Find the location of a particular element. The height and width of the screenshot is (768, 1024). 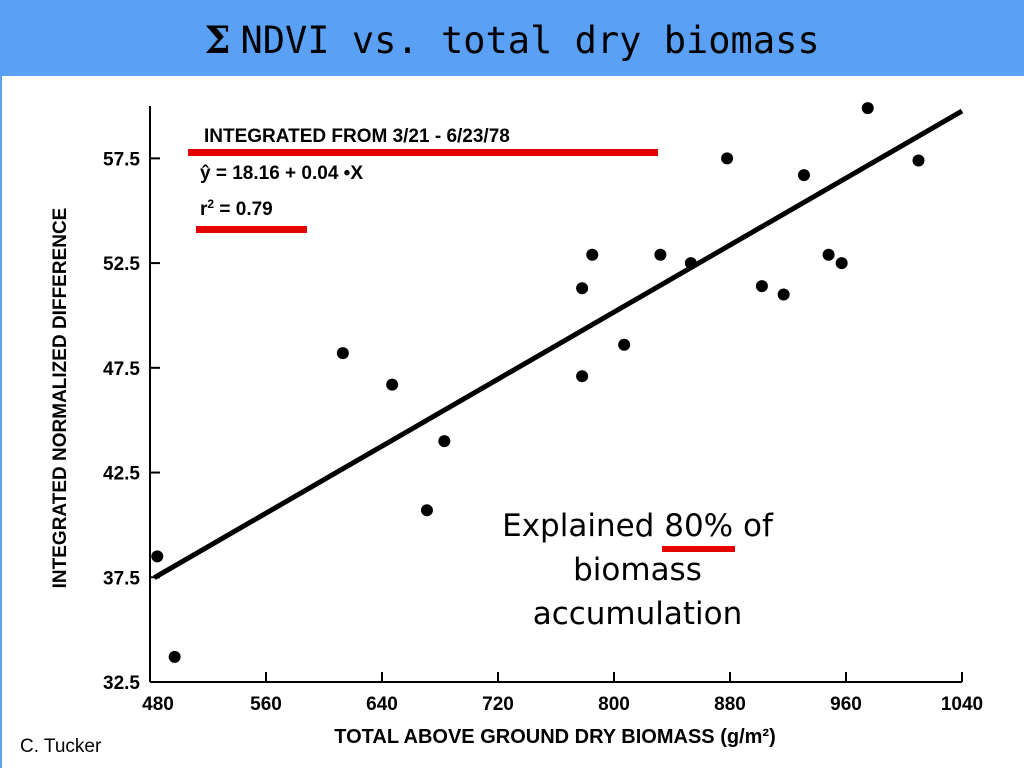

x-tick-label: 1040 is located at coordinates (962, 704).